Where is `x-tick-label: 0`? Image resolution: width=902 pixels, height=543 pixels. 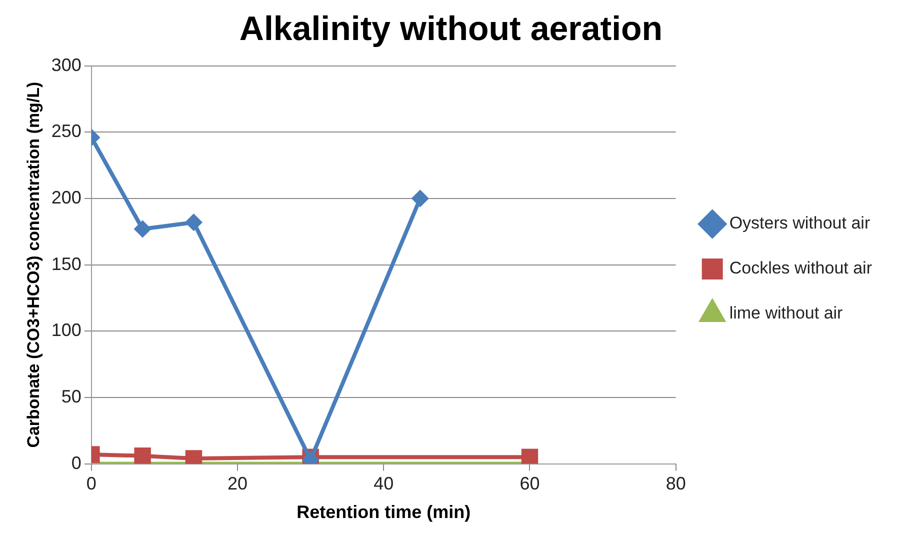
x-tick-label: 0 is located at coordinates (91, 484).